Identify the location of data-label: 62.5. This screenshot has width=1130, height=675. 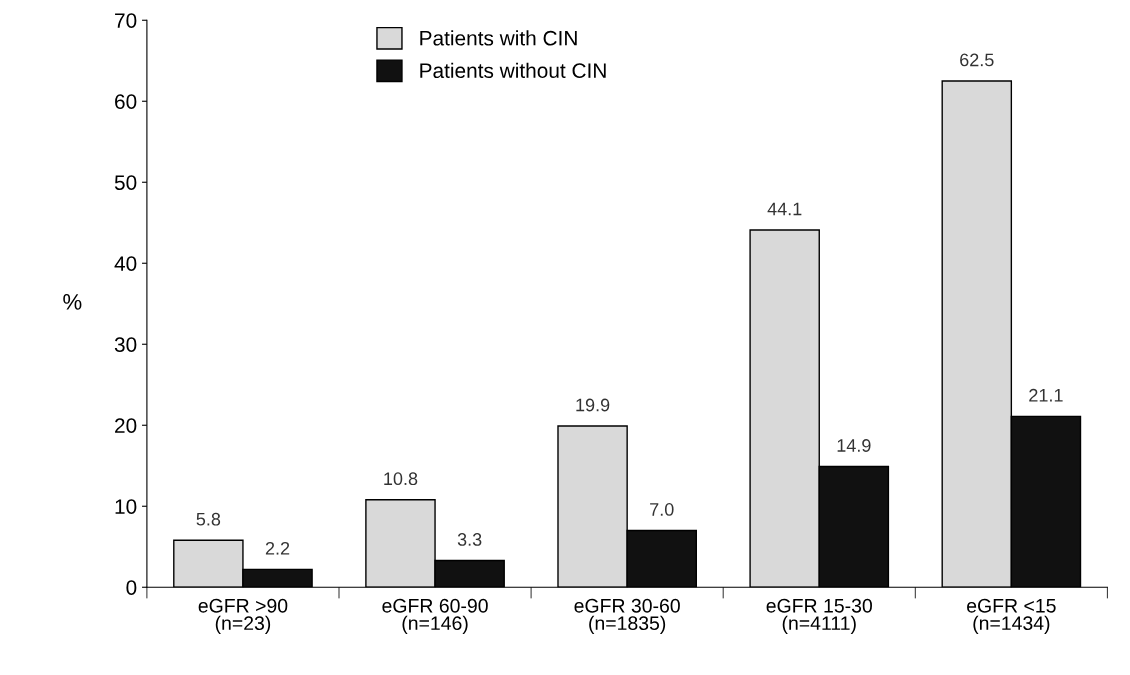
(977, 60).